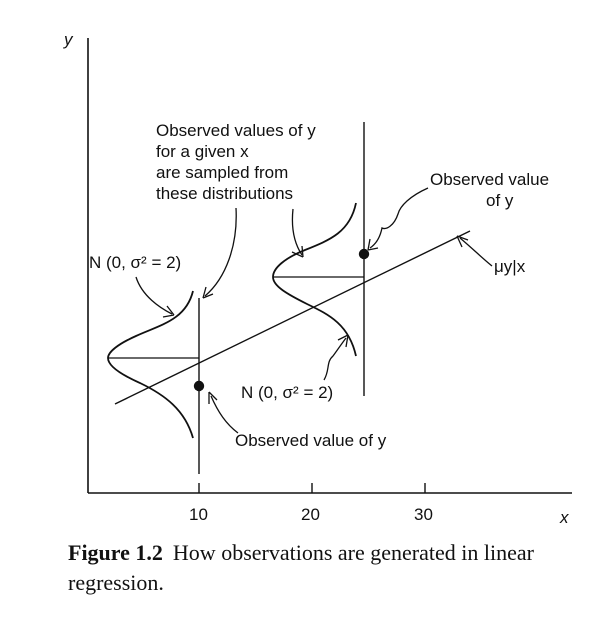 The width and height of the screenshot is (610, 621). What do you see at coordinates (236, 130) in the screenshot?
I see `annotation-observed-values-1: Observed values of y` at bounding box center [236, 130].